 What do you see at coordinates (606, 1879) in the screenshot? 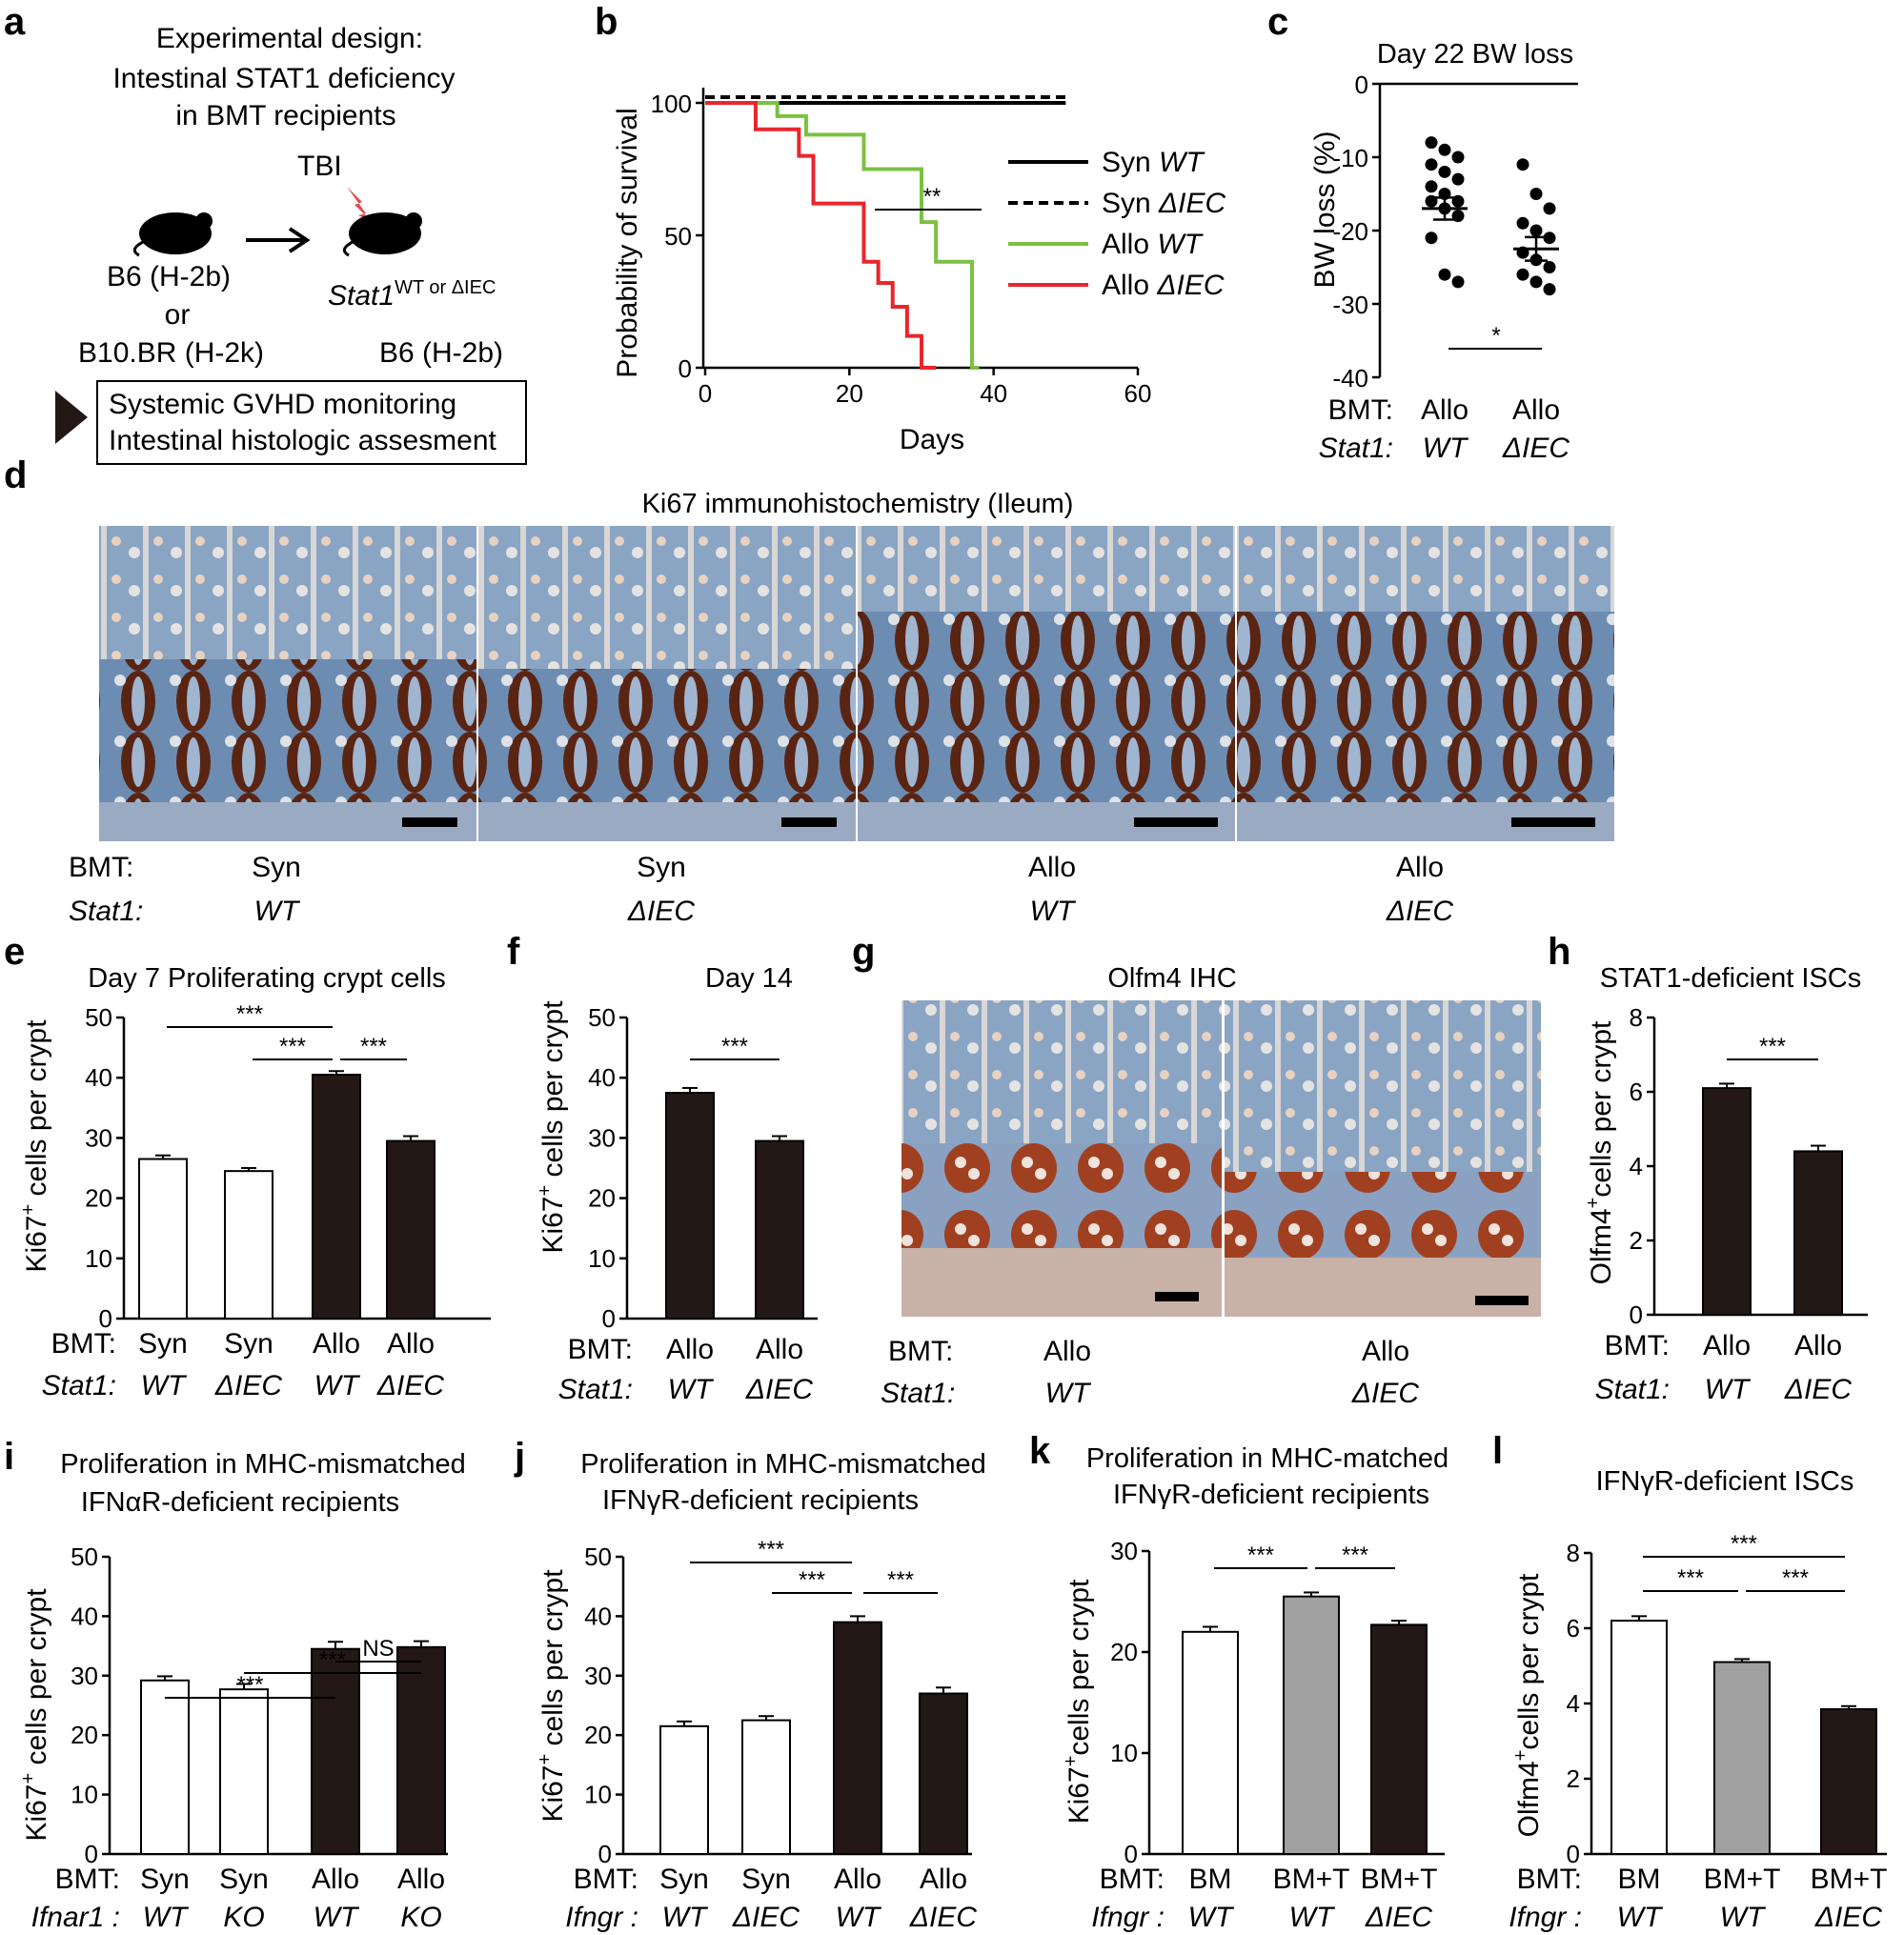
I see `j-chart-row-label-bmt: BMT:` at bounding box center [606, 1879].